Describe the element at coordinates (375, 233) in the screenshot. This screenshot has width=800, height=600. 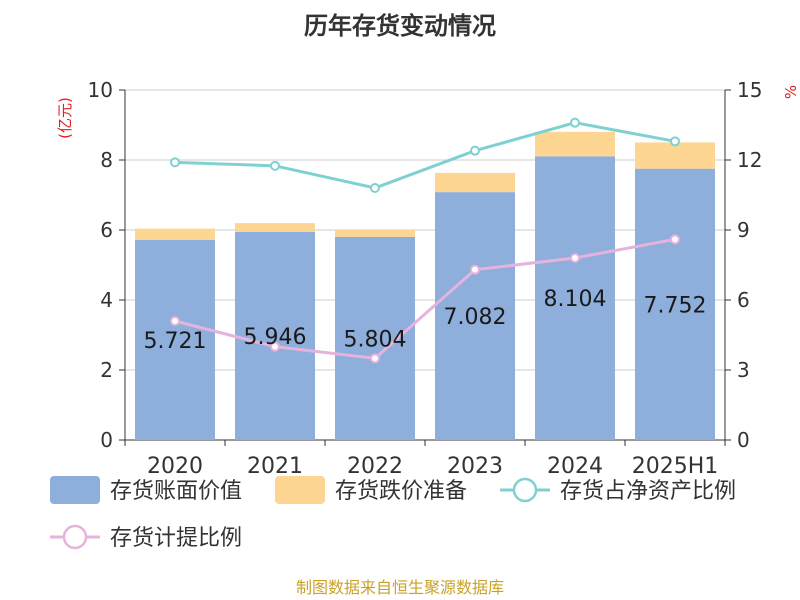
I see `bar-存货跌价准备-2022` at that location.